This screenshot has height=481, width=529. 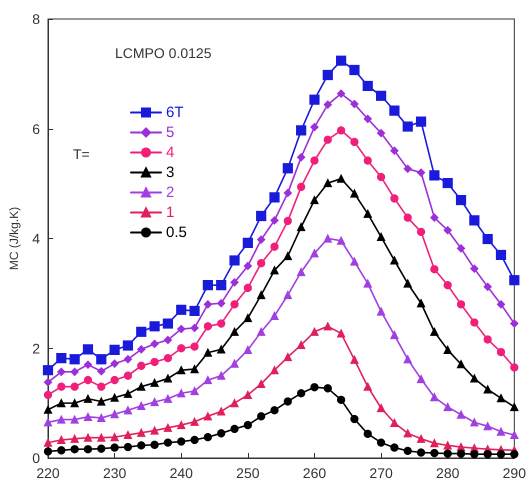 What do you see at coordinates (36, 348) in the screenshot?
I see `y-tick-label: 2` at bounding box center [36, 348].